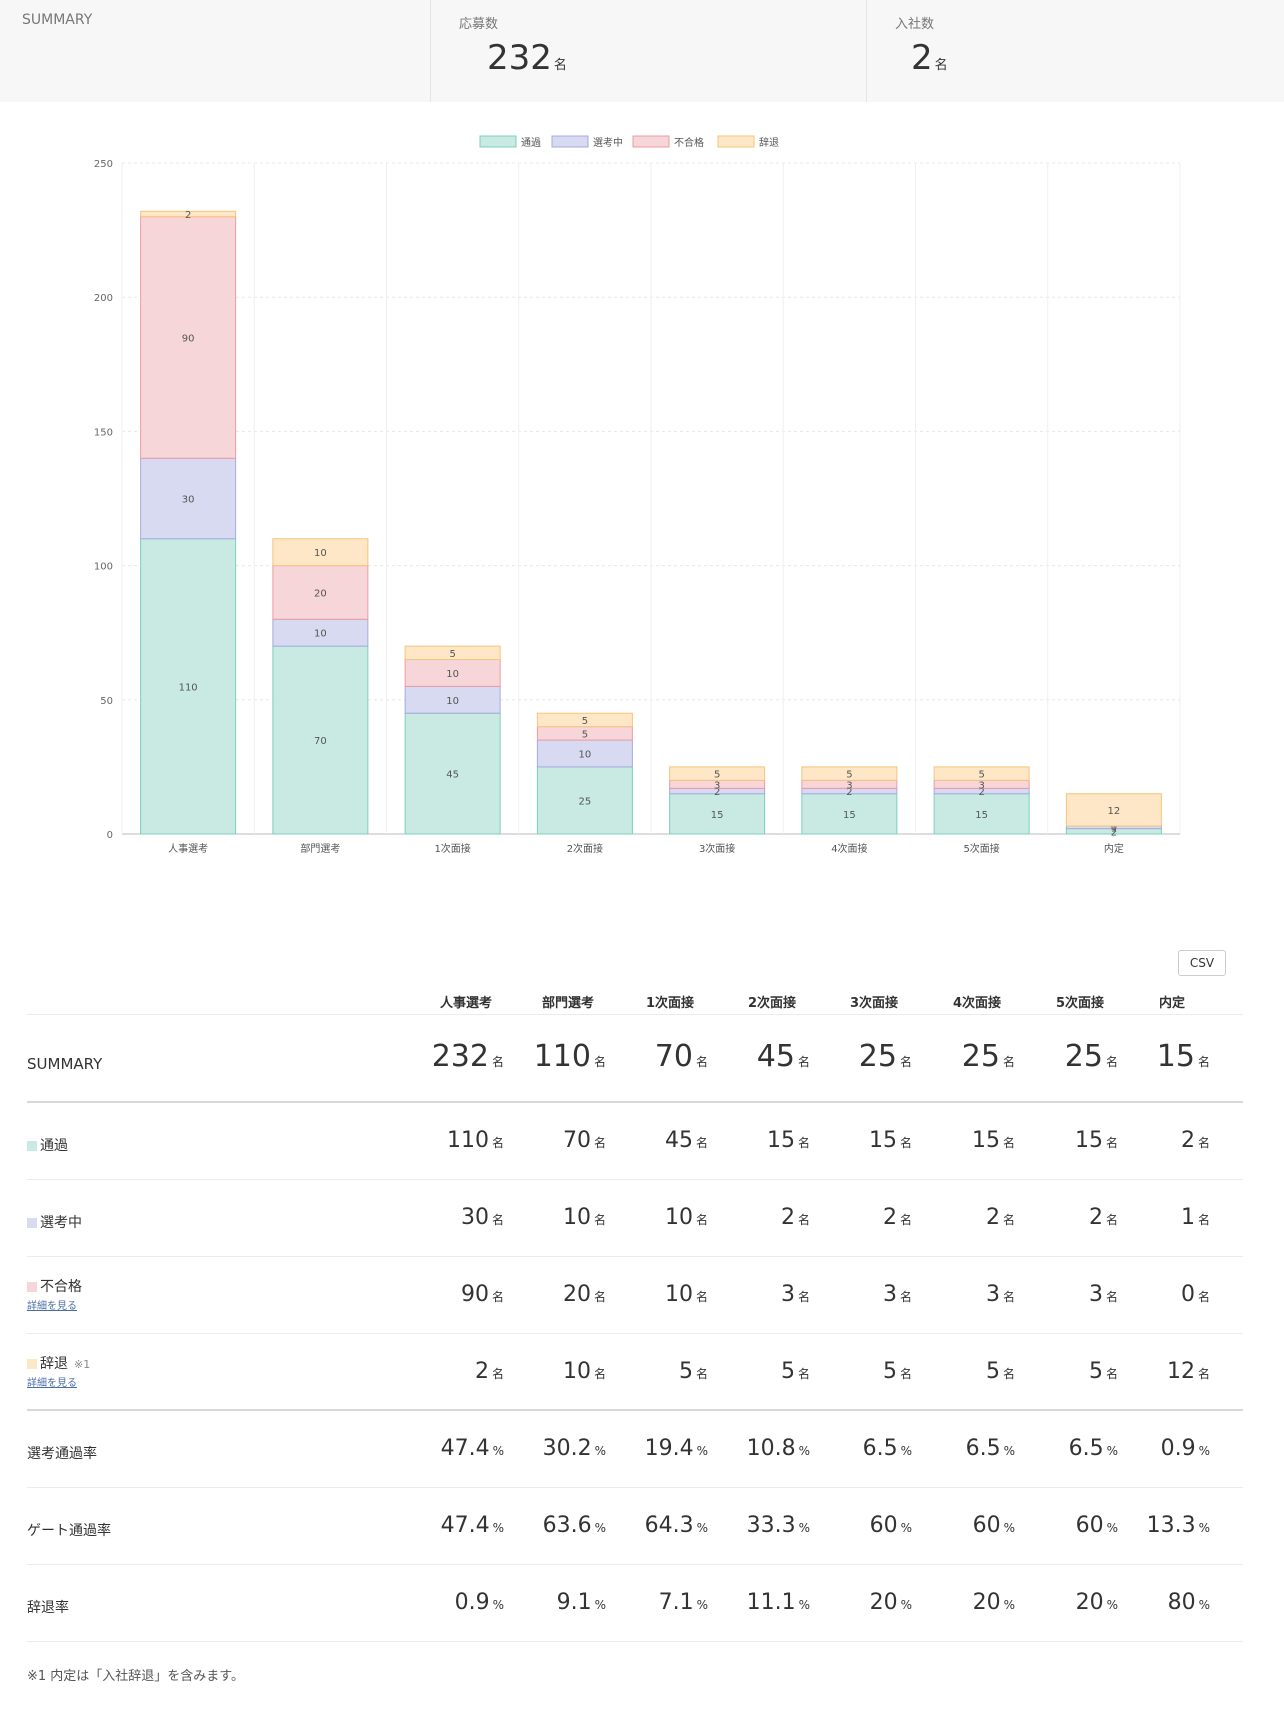  What do you see at coordinates (454, 1294) in the screenshot?
I see `table-cell: 90 名` at bounding box center [454, 1294].